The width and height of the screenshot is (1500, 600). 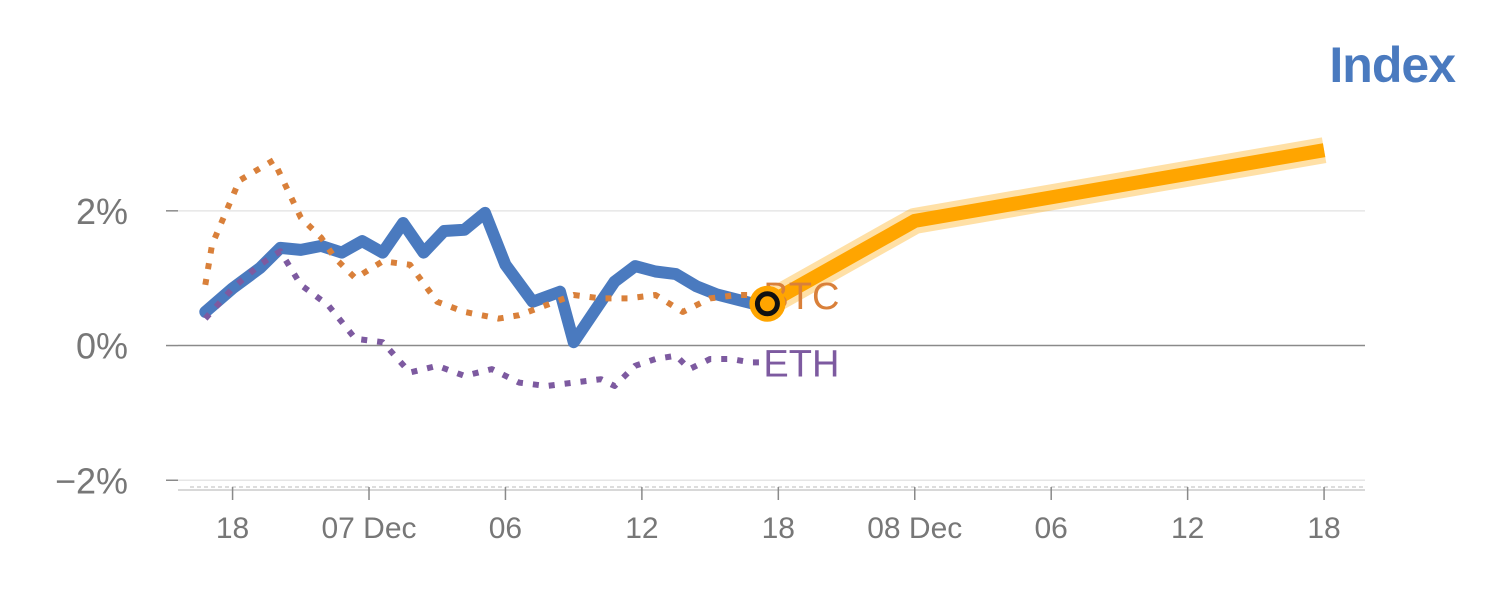 I want to click on btc-line, so click(x=485, y=239).